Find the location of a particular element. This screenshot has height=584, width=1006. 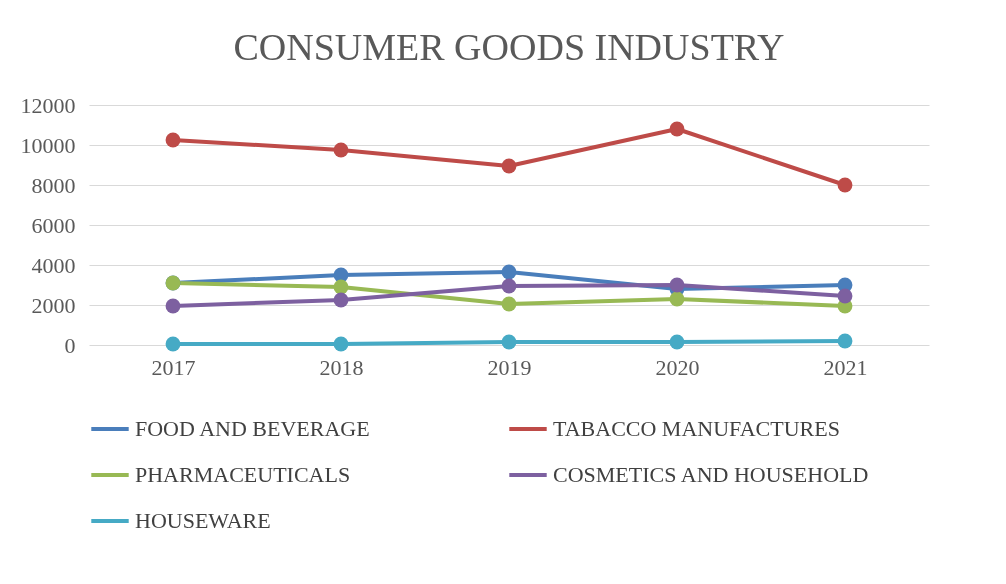

legend-label: TABACCO MANUFACTURES is located at coordinates (696, 428).